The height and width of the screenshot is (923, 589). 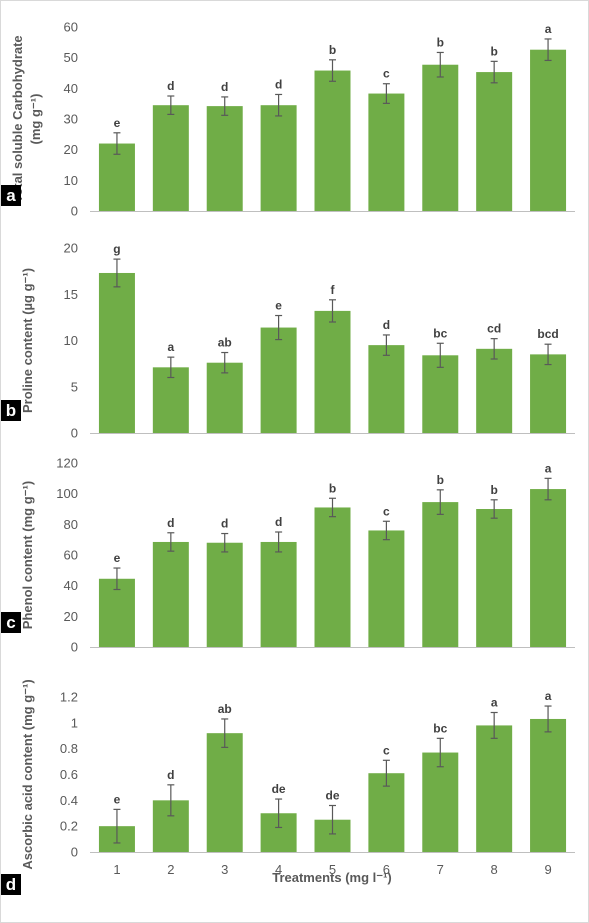 I want to click on y-axis-title: Total soluble Carbohydrate, so click(x=17, y=118).